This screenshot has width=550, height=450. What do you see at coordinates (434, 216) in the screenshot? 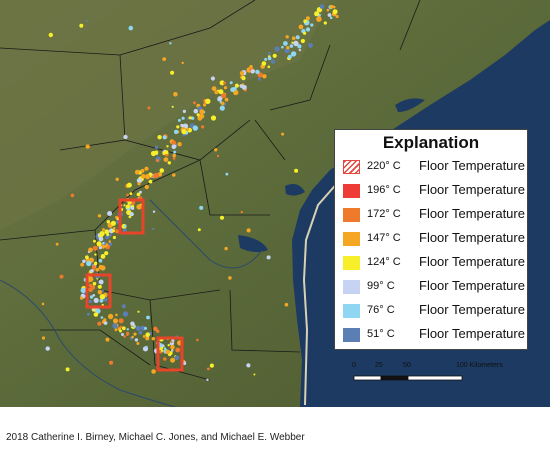
I see `legend-item: 172° C Floor Temperature` at bounding box center [434, 216].